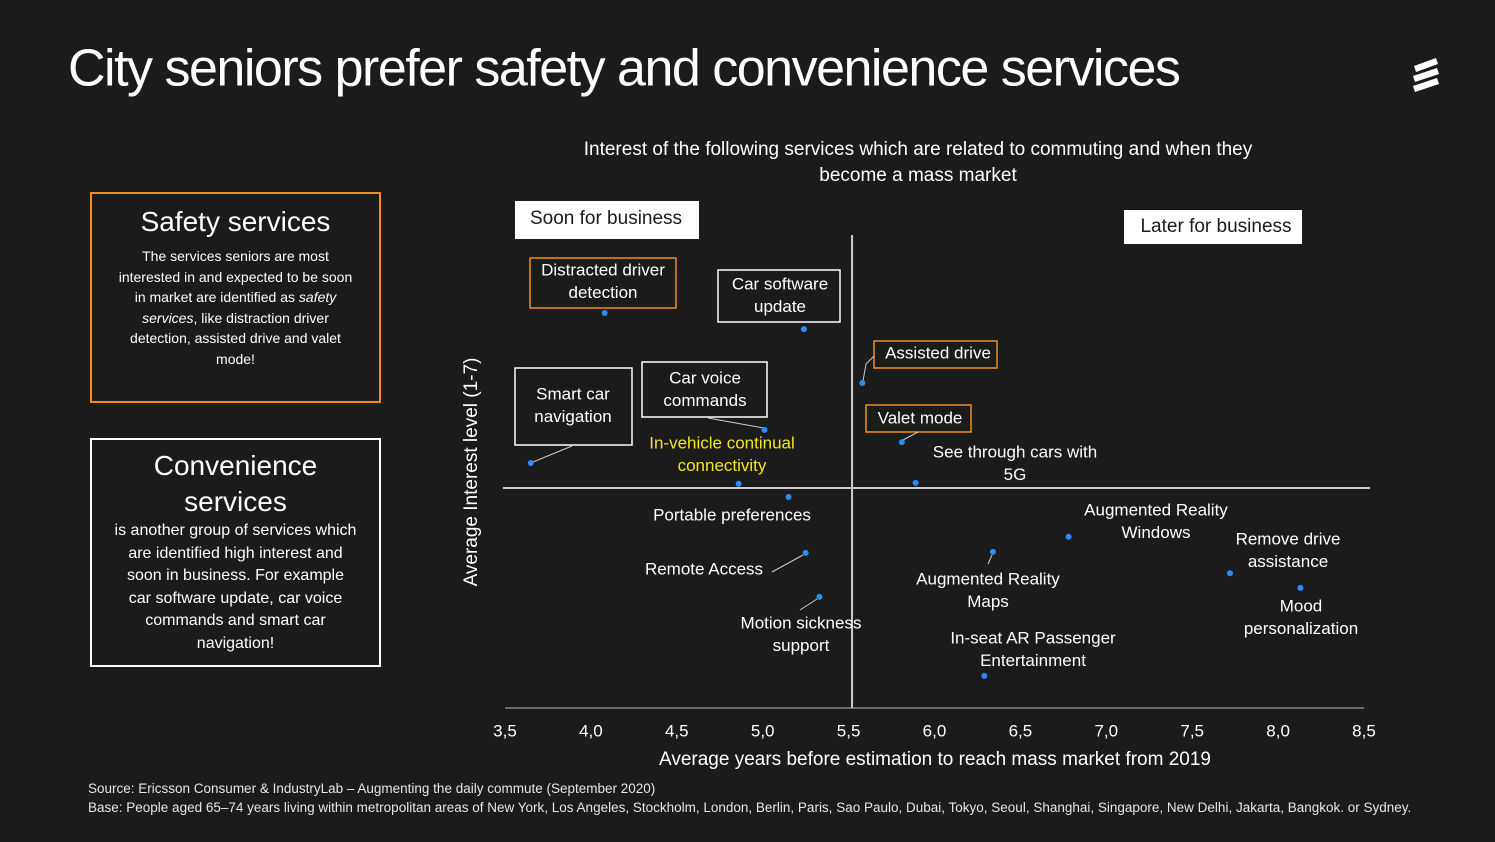  Describe the element at coordinates (780, 306) in the screenshot. I see `point-label: update` at that location.